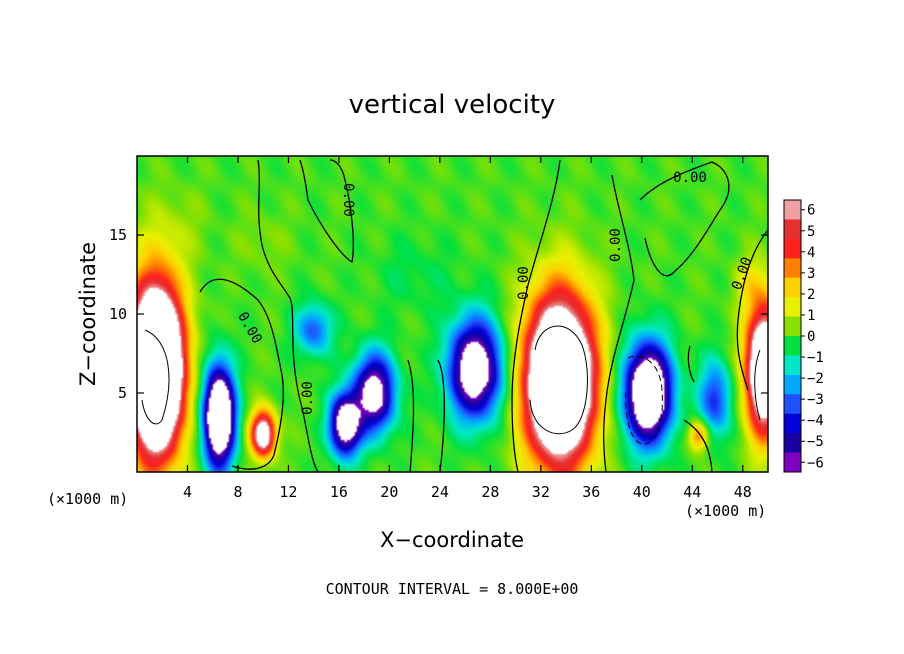  I want to click on colorbar-tick-label: 3, so click(811, 274).